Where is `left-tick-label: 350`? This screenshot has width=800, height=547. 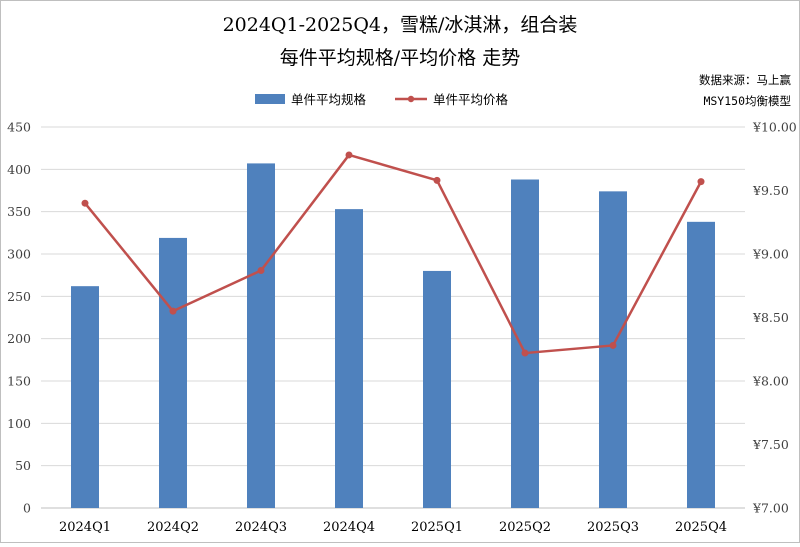 left-tick-label: 350 is located at coordinates (19, 211).